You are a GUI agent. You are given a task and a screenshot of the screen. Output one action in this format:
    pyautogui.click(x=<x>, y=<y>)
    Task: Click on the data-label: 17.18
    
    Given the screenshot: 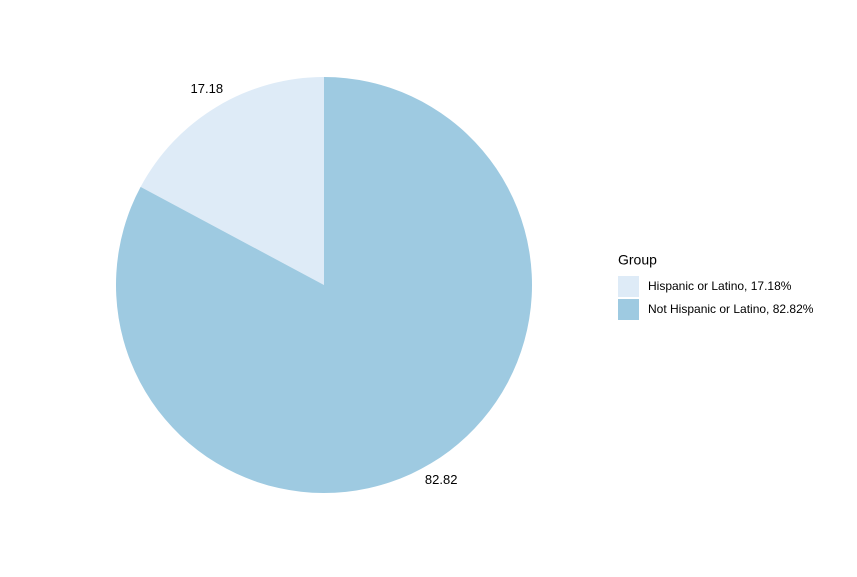 What is the action you would take?
    pyautogui.click(x=207, y=88)
    